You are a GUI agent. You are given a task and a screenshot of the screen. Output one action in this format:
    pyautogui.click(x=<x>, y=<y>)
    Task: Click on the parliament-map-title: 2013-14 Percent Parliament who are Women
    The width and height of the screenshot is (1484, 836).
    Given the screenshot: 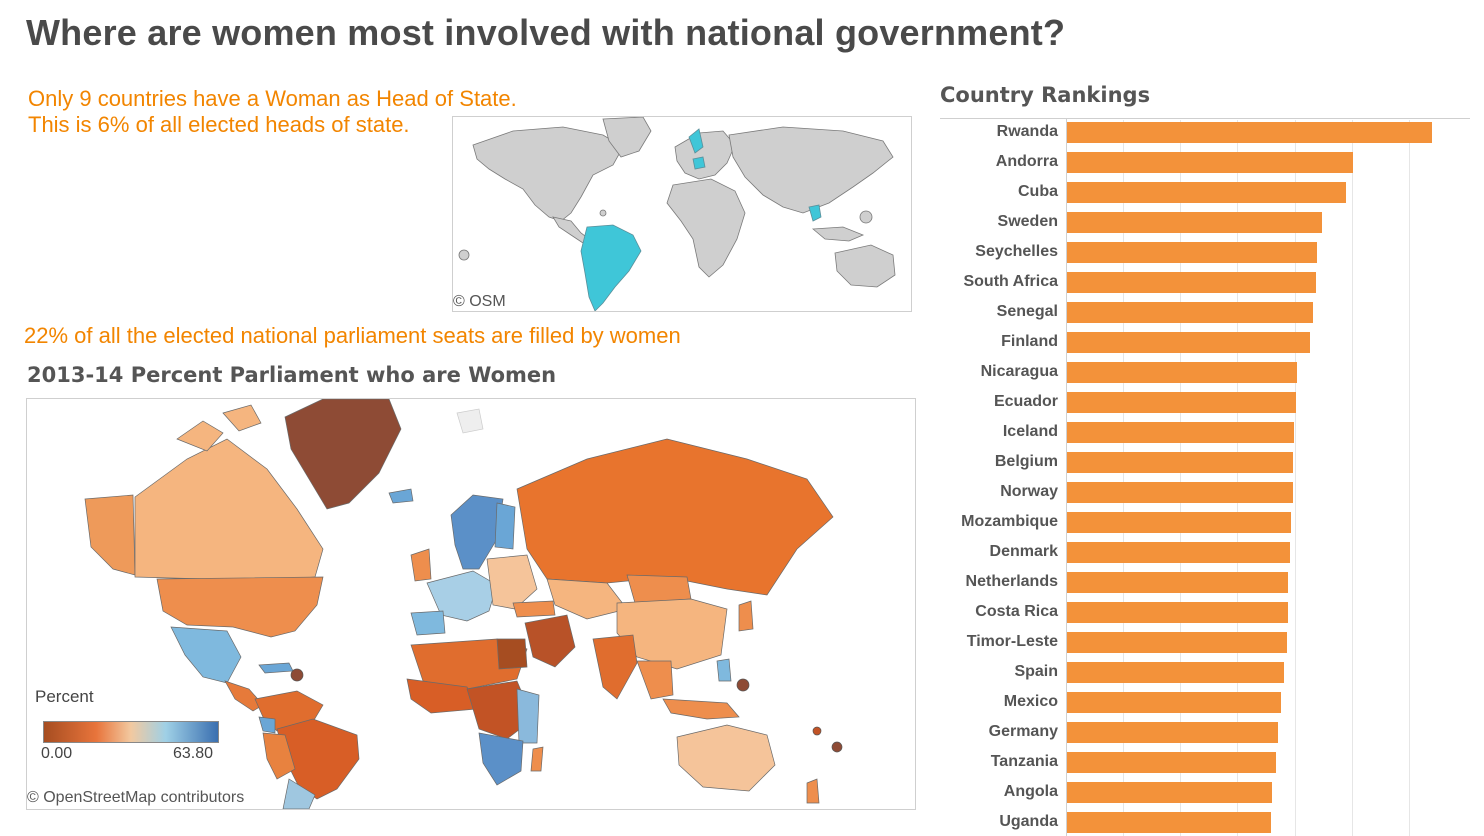 What is the action you would take?
    pyautogui.click(x=292, y=375)
    